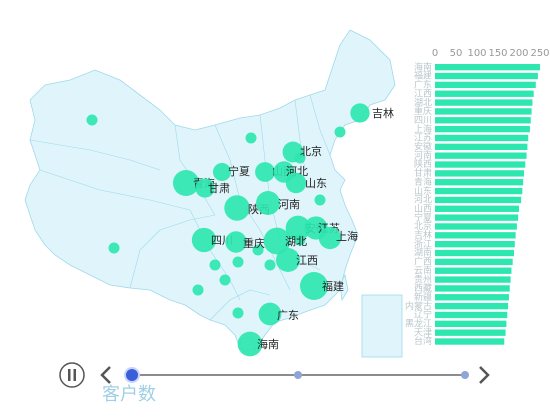  Describe the element at coordinates (518, 53) in the screenshot. I see `x-tick-label: 200` at that location.